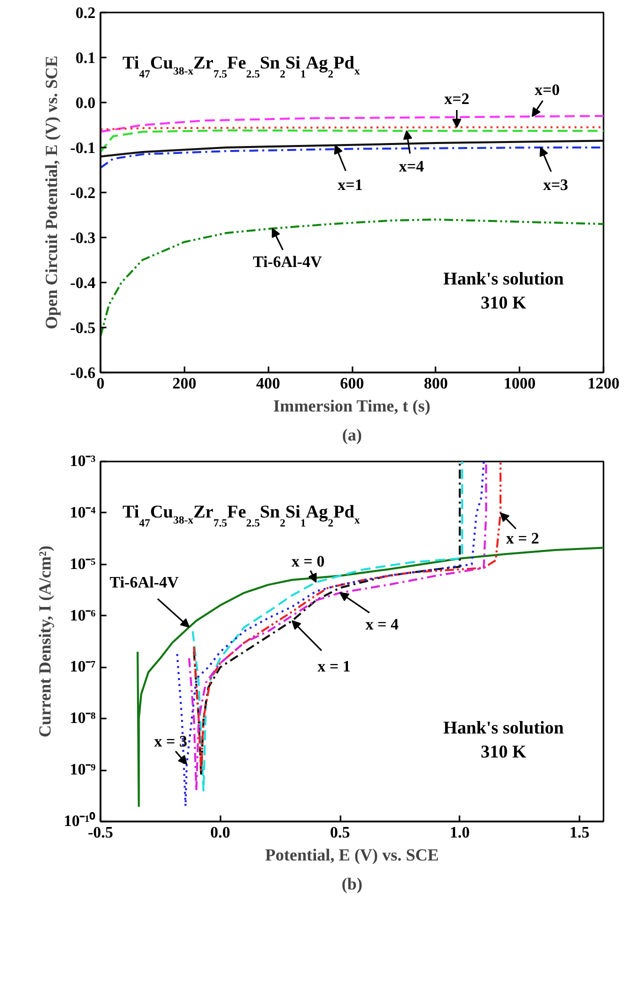  Describe the element at coordinates (145, 583) in the screenshot. I see `text: Ti-6Al-4V` at that location.